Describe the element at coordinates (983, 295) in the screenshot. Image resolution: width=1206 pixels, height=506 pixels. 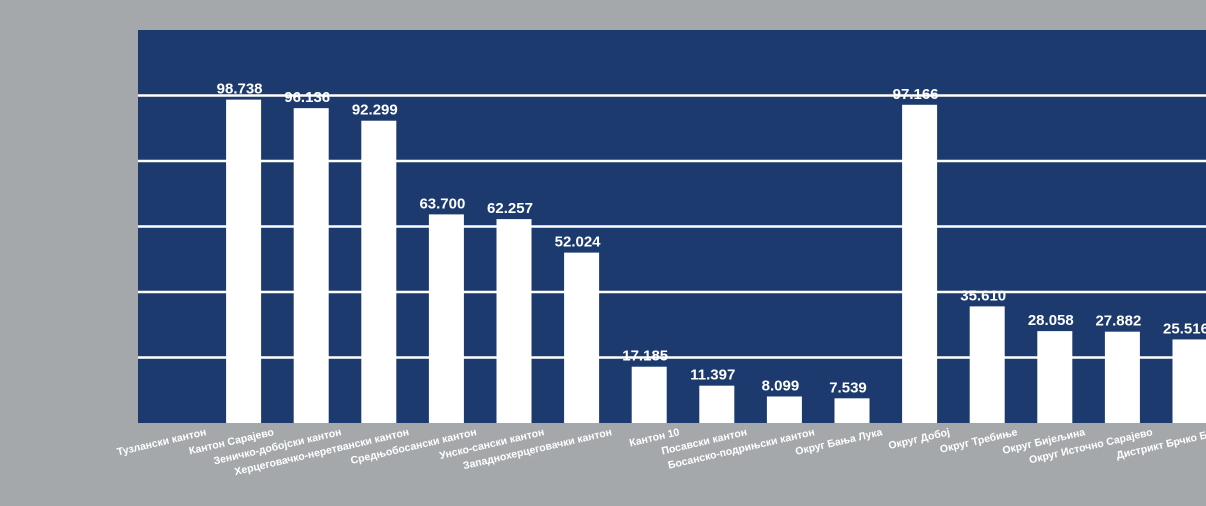
I see `data-label: 35.610` at that location.